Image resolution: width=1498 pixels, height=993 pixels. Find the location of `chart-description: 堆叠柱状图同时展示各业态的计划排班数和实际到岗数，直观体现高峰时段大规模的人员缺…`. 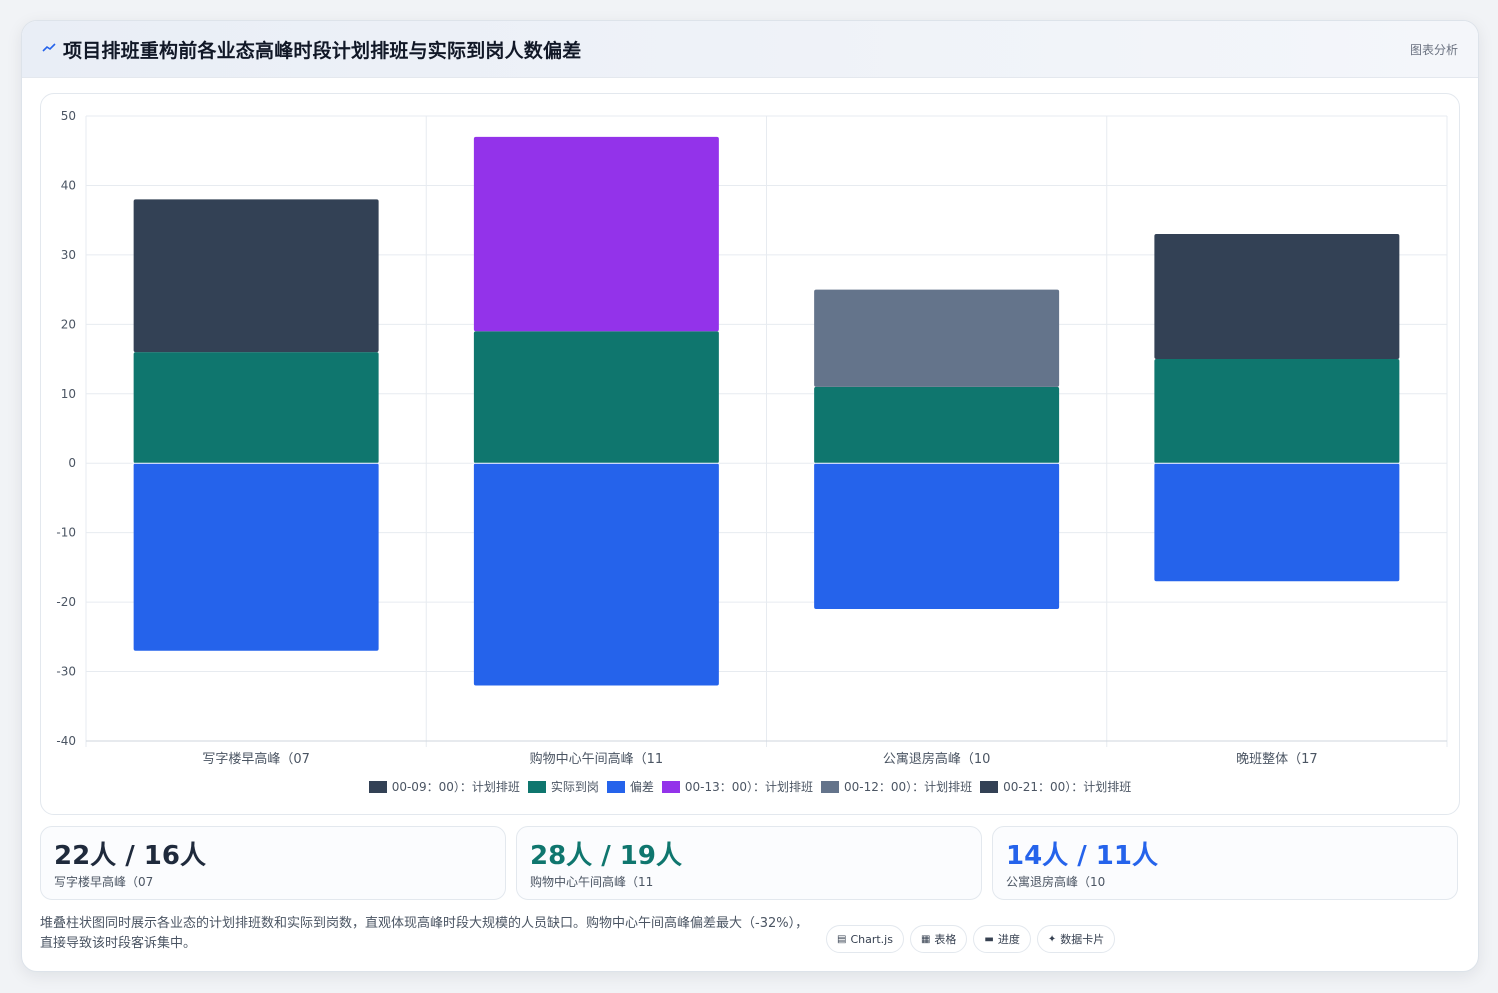

chart-description: 堆叠柱状图同时展示各业态的计划排班数和实际到岗数，直观体现高峰时段大规模的人员缺… is located at coordinates (424, 933).